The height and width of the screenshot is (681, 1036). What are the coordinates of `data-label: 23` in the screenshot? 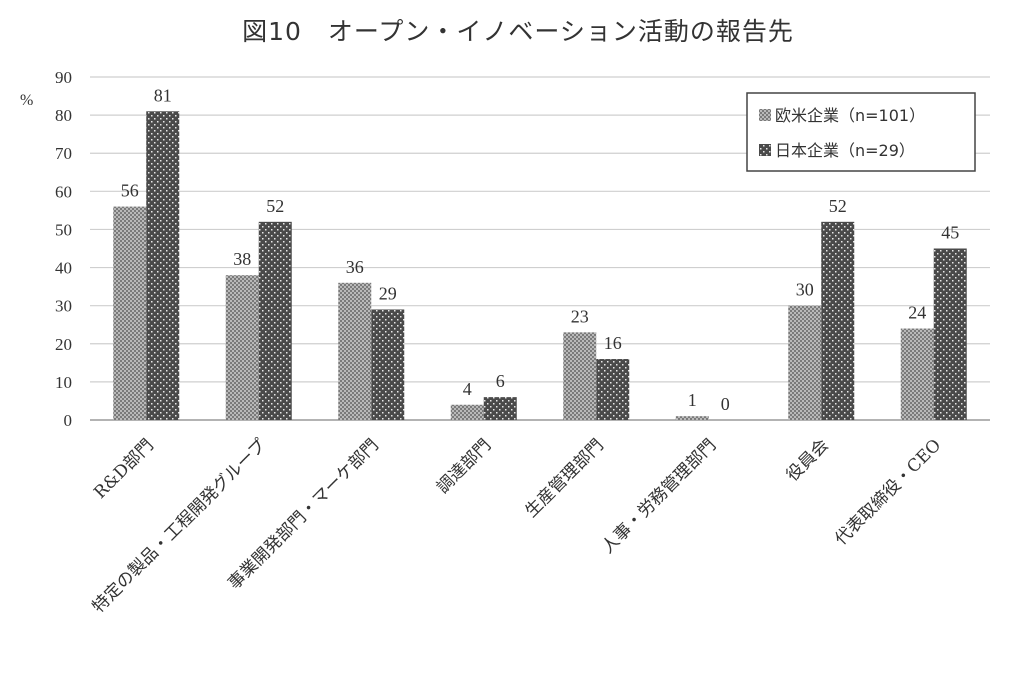 It's located at (580, 316).